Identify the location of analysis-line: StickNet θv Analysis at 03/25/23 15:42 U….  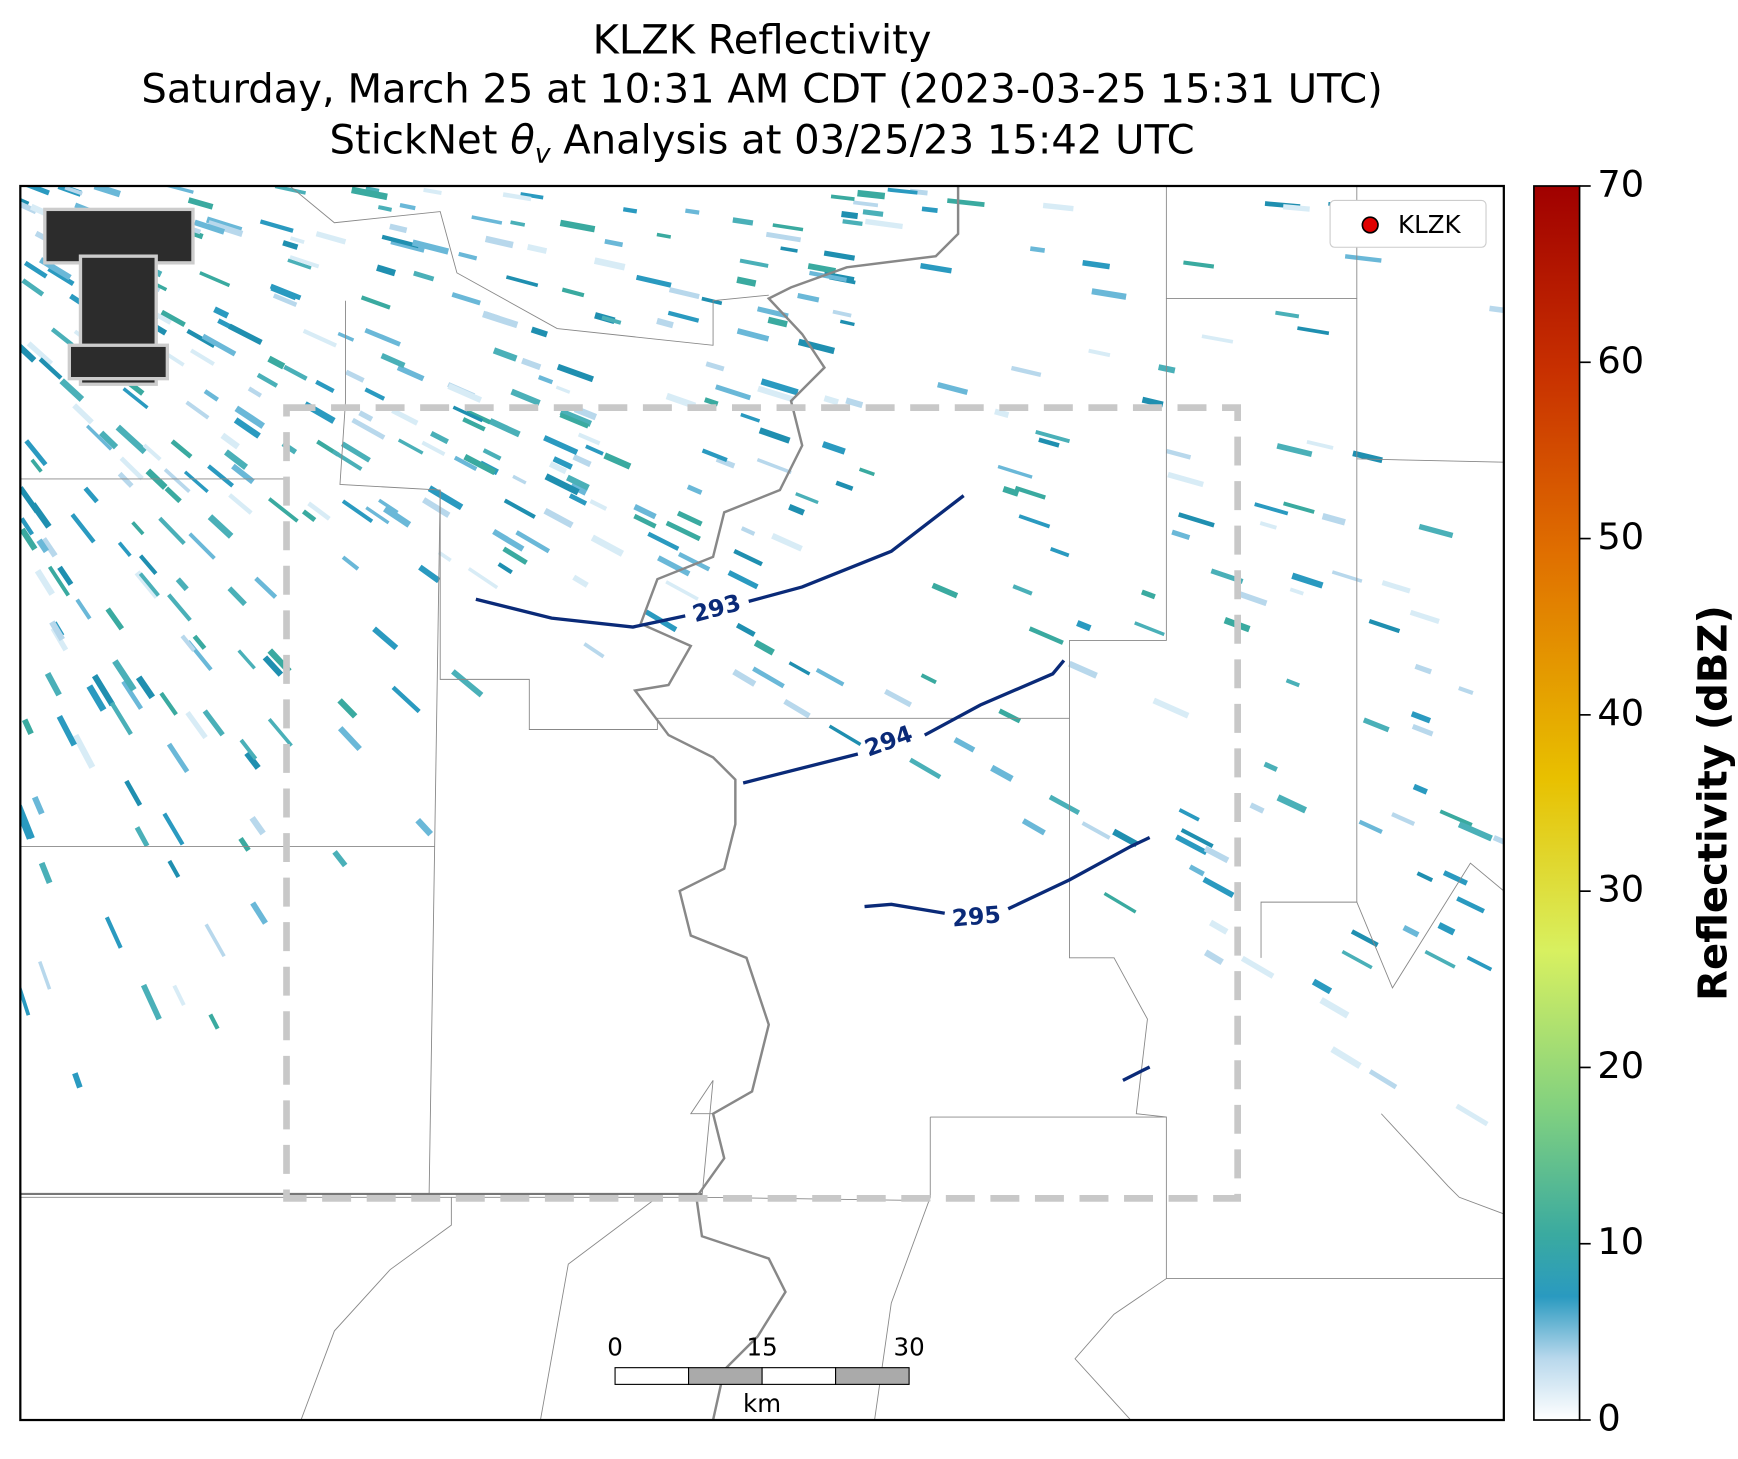
(762, 144).